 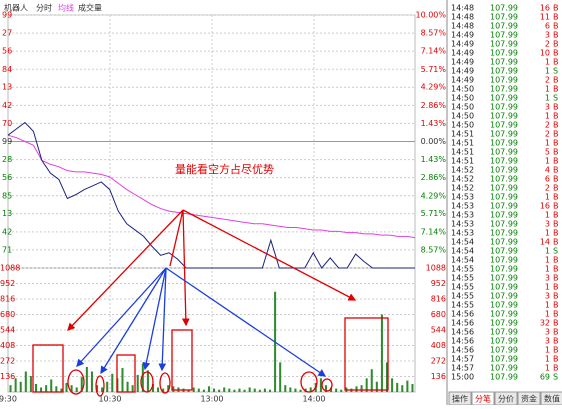 What do you see at coordinates (462, 233) in the screenshot?
I see `trade-time: 14:53` at bounding box center [462, 233].